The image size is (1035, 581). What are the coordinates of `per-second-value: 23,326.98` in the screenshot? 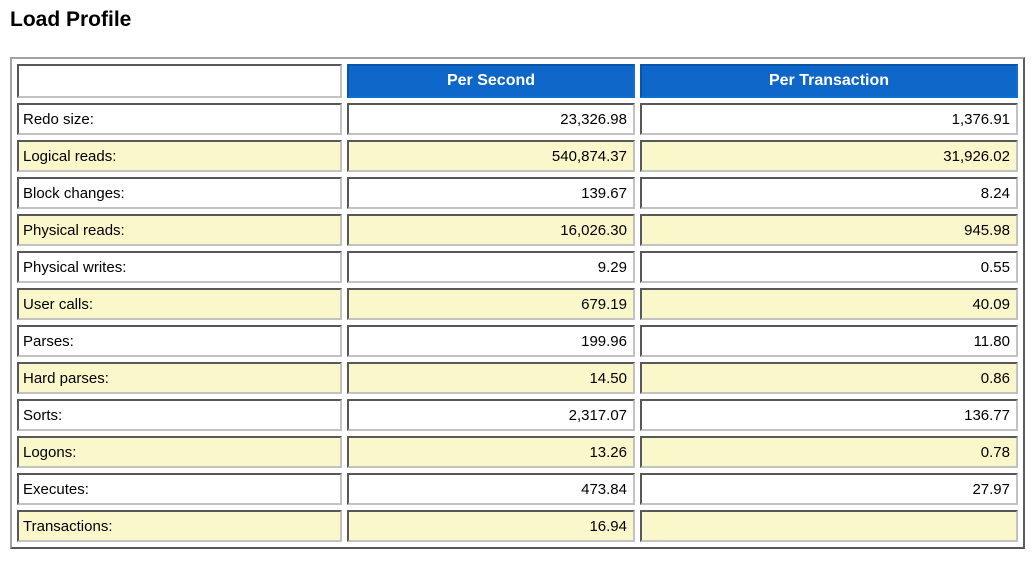 It's located at (491, 119).